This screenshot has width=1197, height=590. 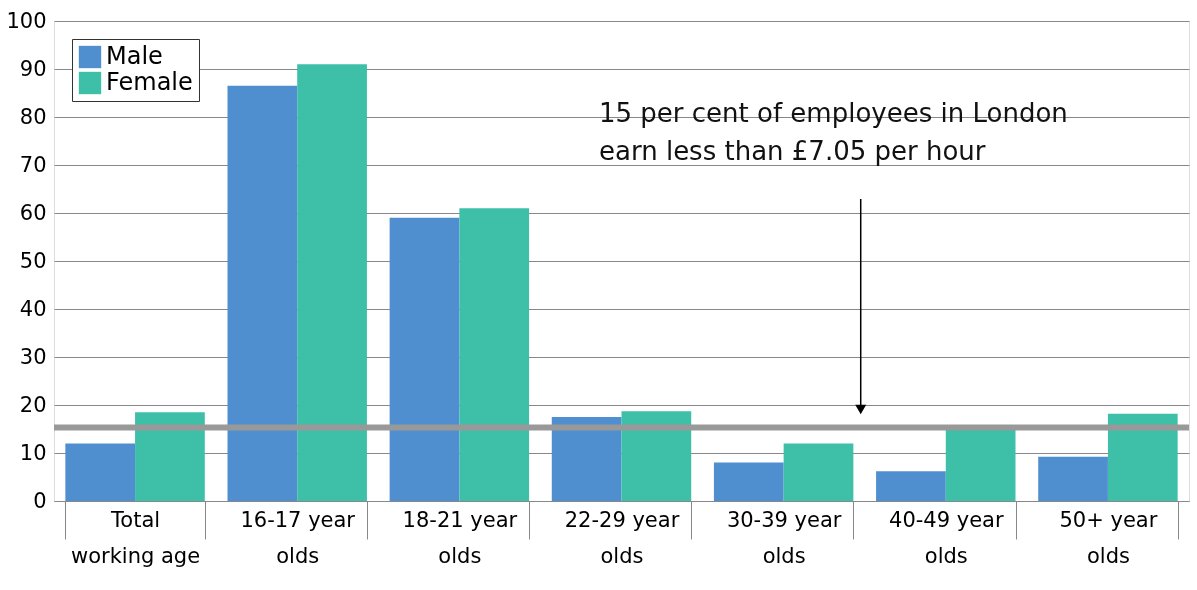 I want to click on x-tick-label: 22-29 year olds, so click(x=622, y=537).